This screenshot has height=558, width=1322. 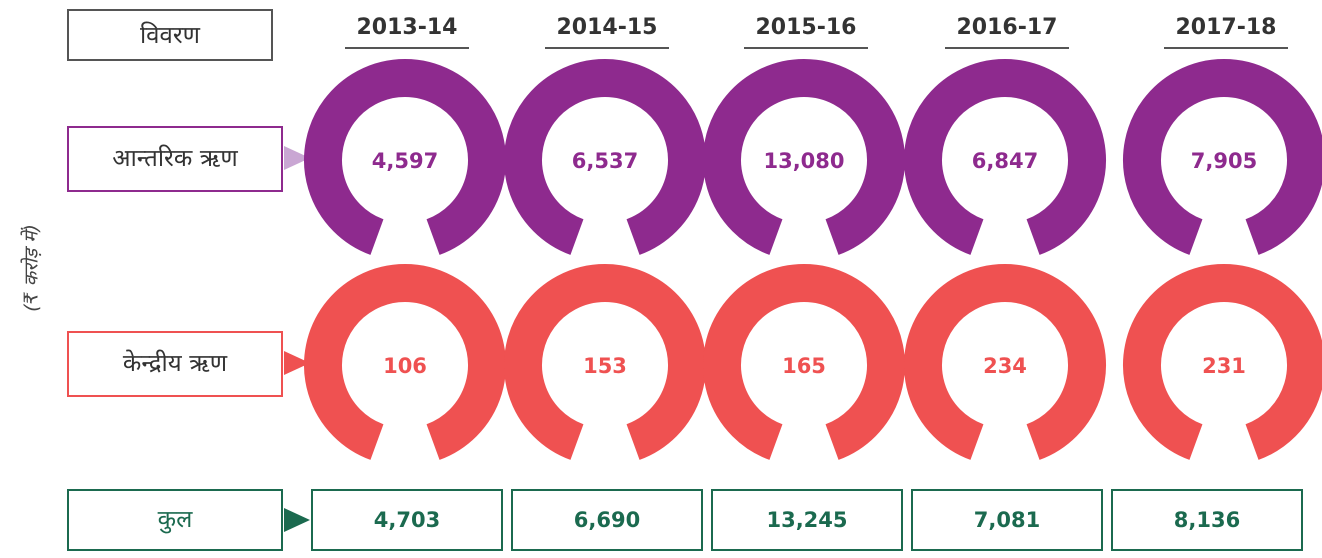 What do you see at coordinates (607, 27) in the screenshot?
I see `year-label: 2014-15` at bounding box center [607, 27].